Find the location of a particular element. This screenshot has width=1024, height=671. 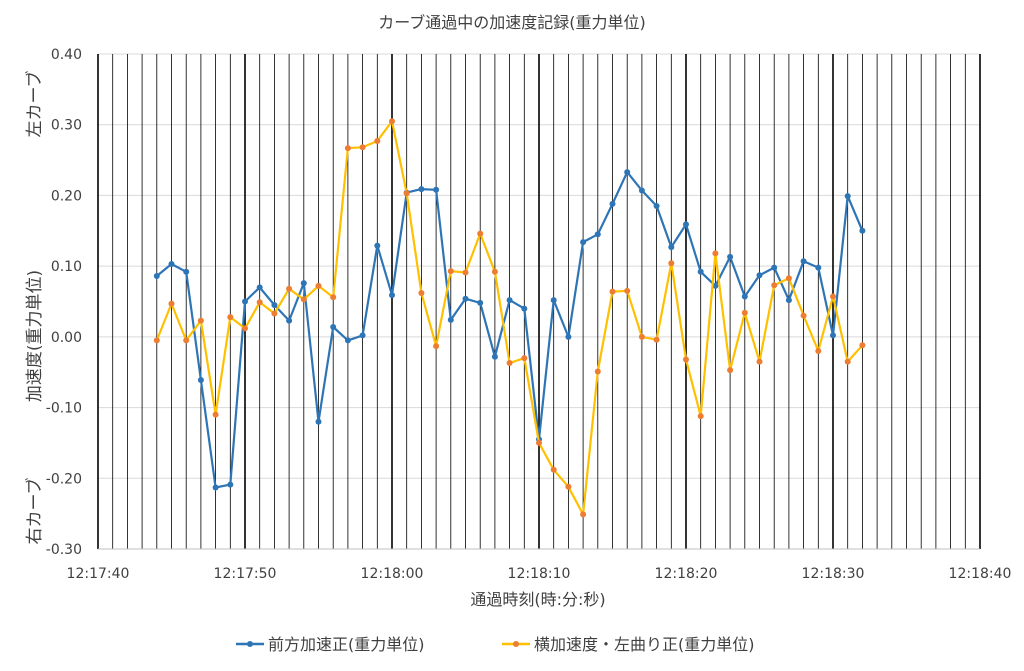

legend-label-lateral: 横加速度・左曲り正(重力単位) is located at coordinates (644, 644).